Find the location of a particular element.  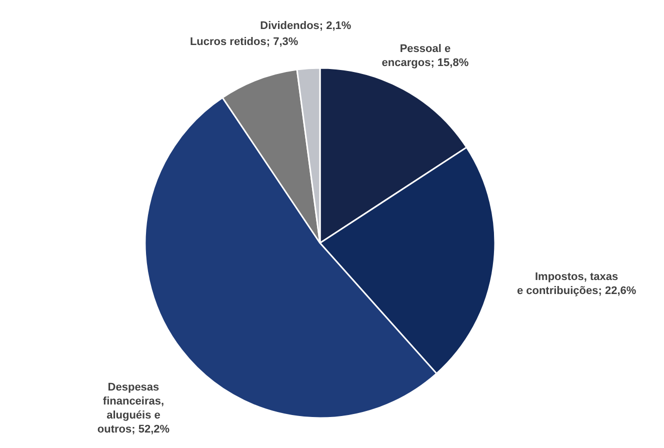

slice-label: Despesas financeiras, aluguéis e outros; 52,2% is located at coordinates (133, 409).